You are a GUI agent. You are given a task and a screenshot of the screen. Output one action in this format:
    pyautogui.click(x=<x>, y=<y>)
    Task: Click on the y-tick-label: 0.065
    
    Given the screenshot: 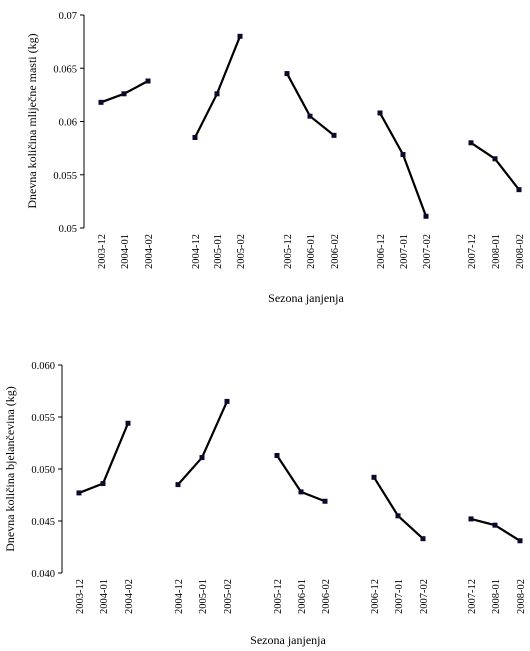 What is the action you would take?
    pyautogui.click(x=65, y=69)
    